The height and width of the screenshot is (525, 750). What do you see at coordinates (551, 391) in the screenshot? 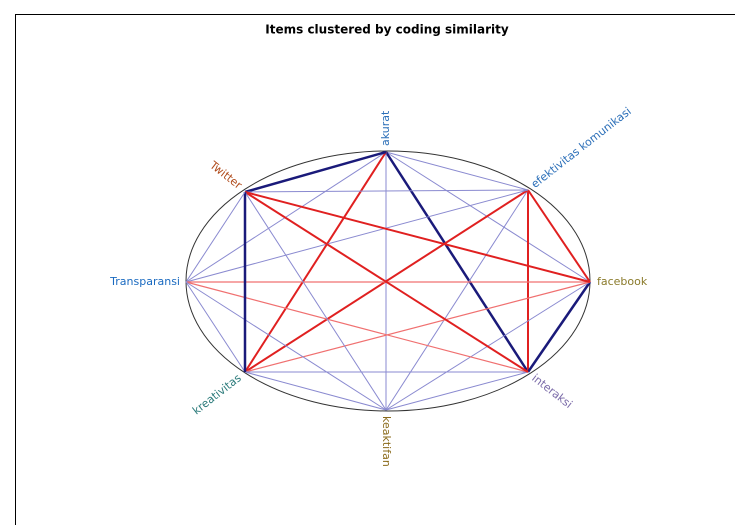
I see `node-label: interaksi` at bounding box center [551, 391].